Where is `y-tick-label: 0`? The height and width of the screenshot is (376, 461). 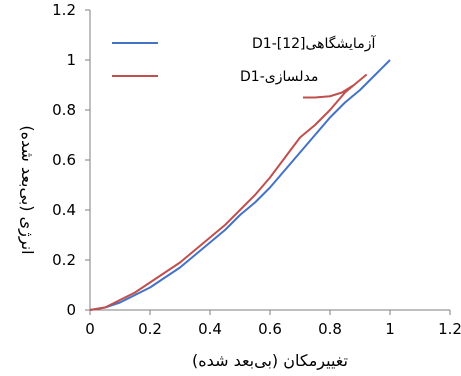 y-tick-label: 0 is located at coordinates (71, 310).